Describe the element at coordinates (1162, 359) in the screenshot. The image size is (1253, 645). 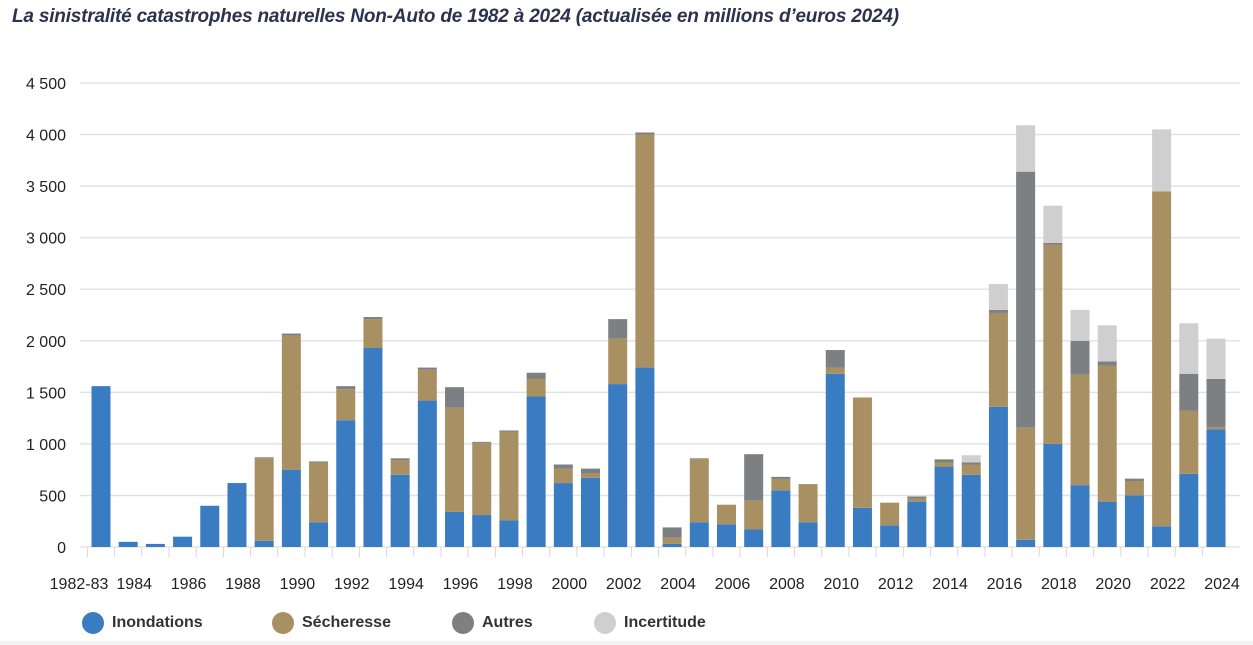
I see `bar-segment-scheresse-2022` at that location.